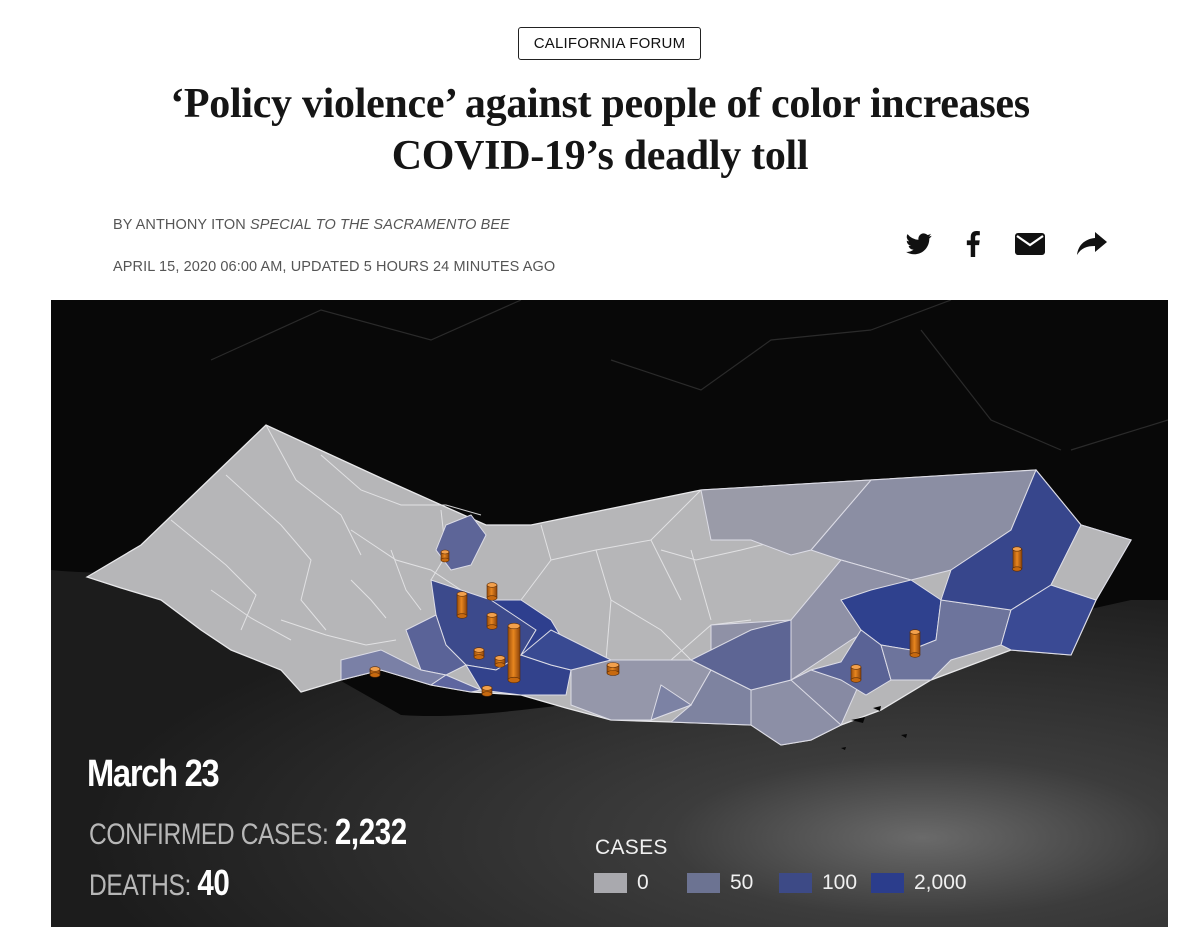  What do you see at coordinates (631, 847) in the screenshot?
I see `legend-title: CASES` at bounding box center [631, 847].